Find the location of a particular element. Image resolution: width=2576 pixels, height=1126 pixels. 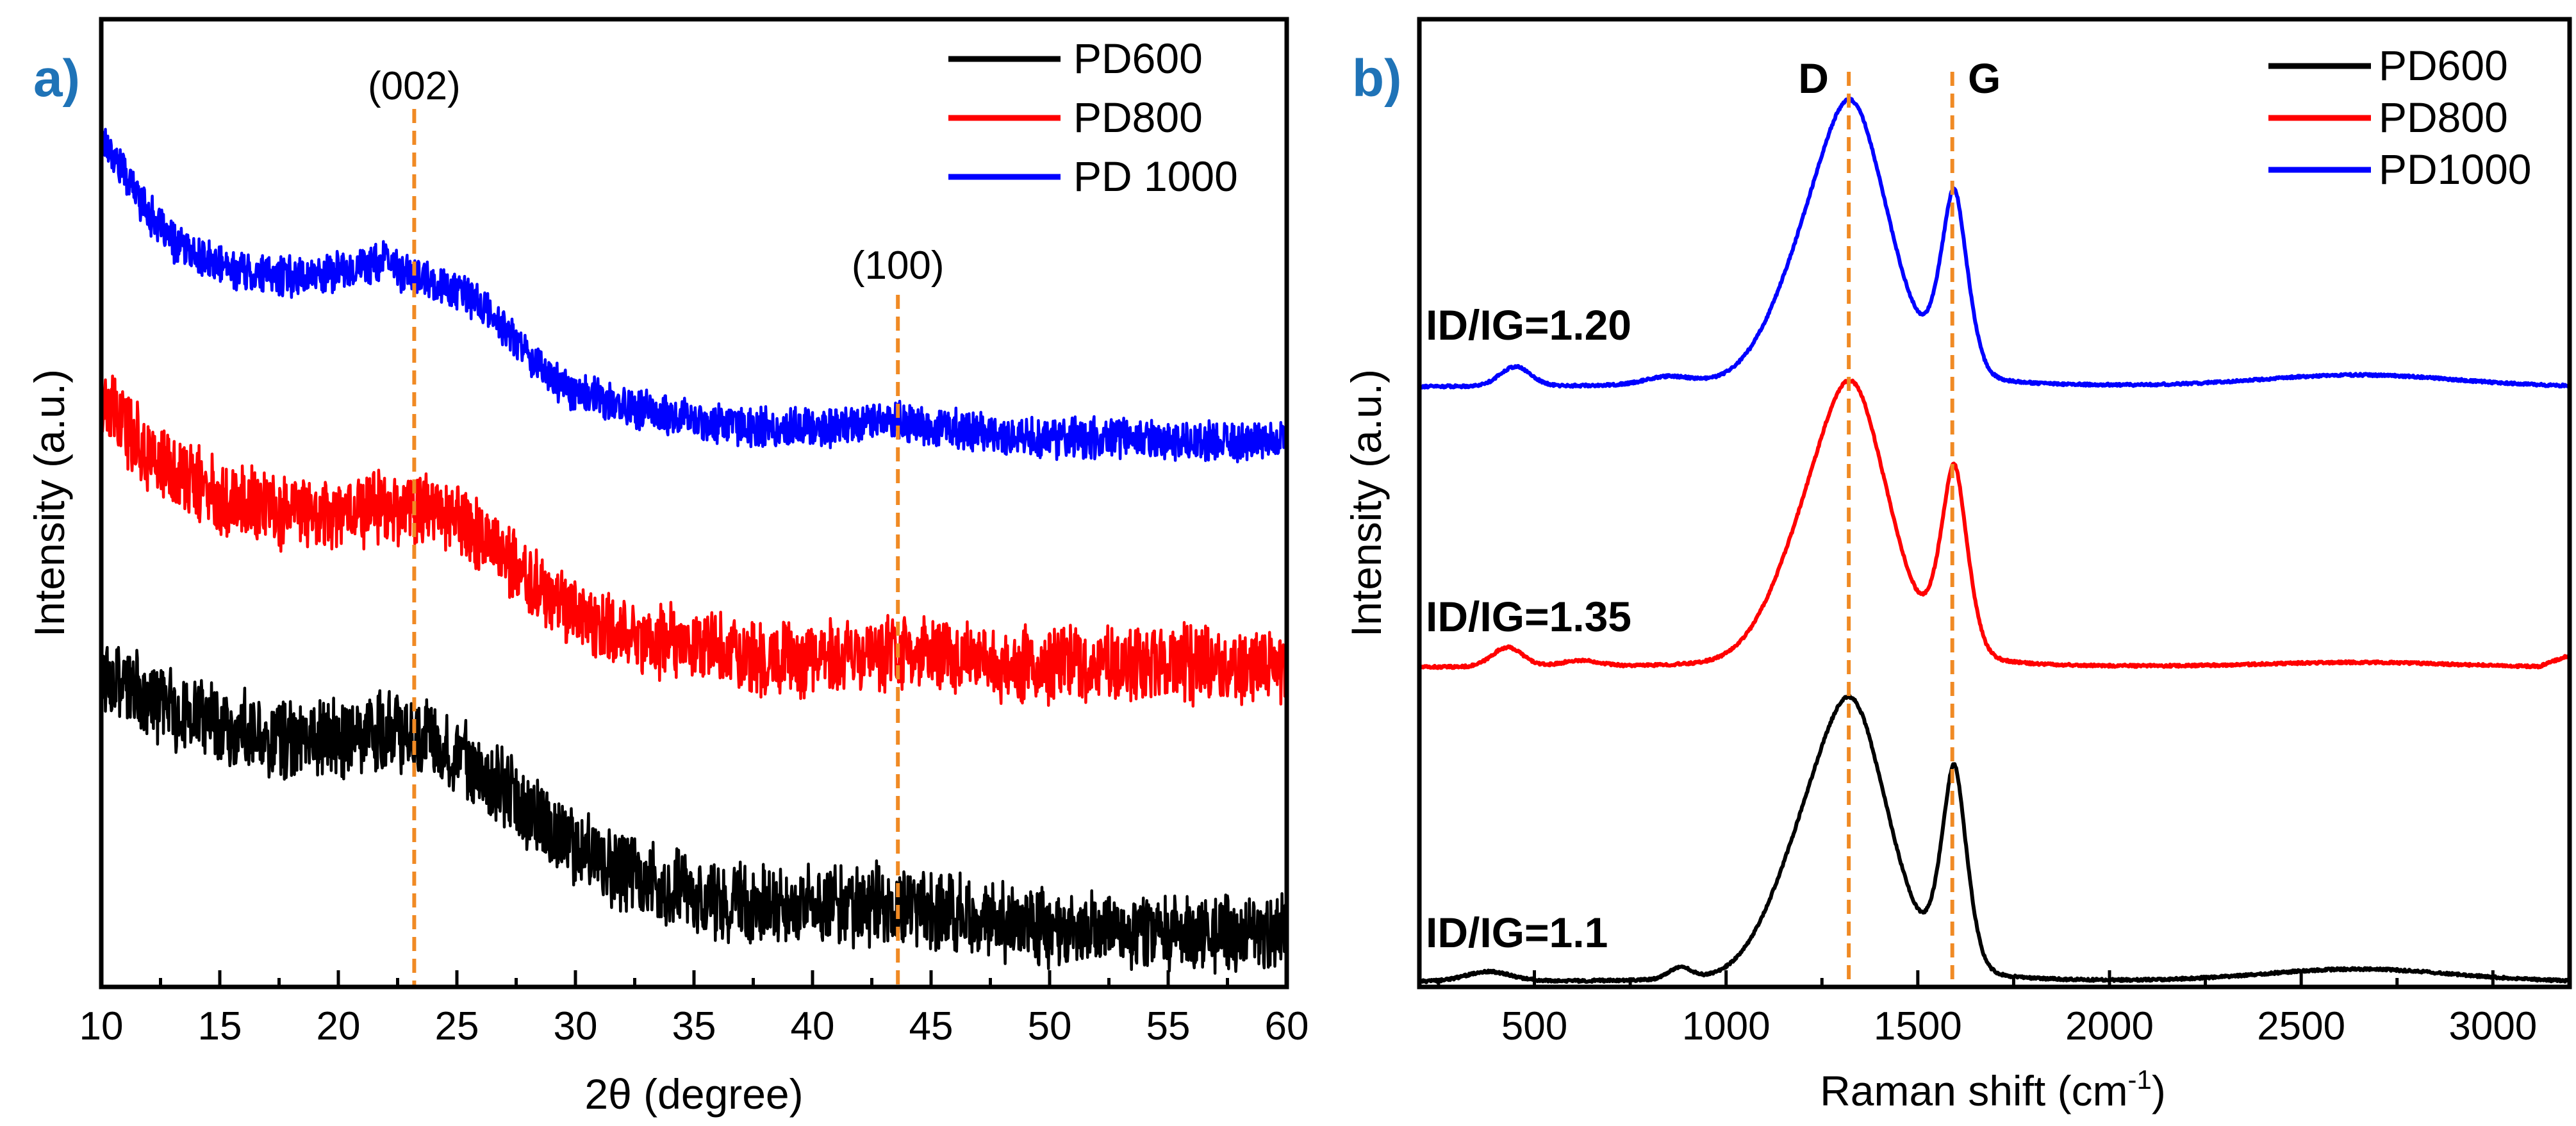

xrd-x-ticks: 10 15 20 25 30 35 40 45 50 55 60 is located at coordinates (694, 1009).